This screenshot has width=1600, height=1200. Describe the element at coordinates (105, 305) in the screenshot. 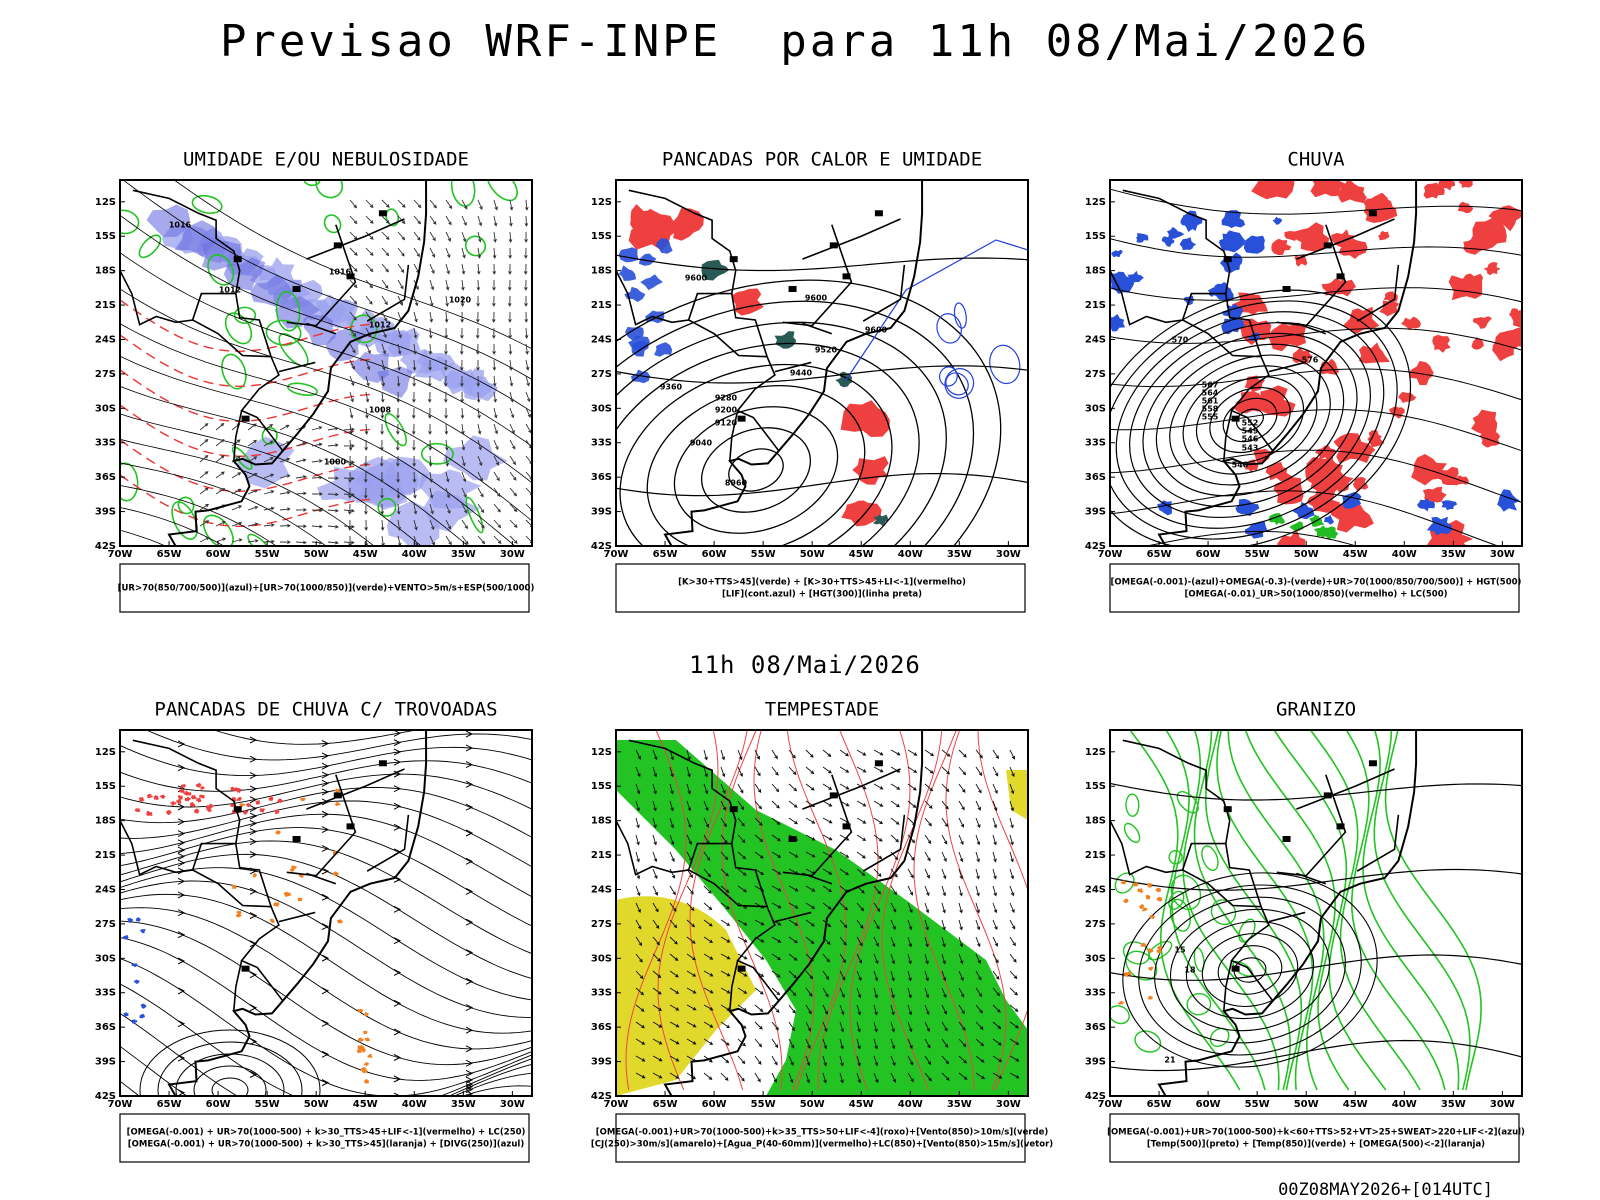

I see `lat-label: 21S` at that location.